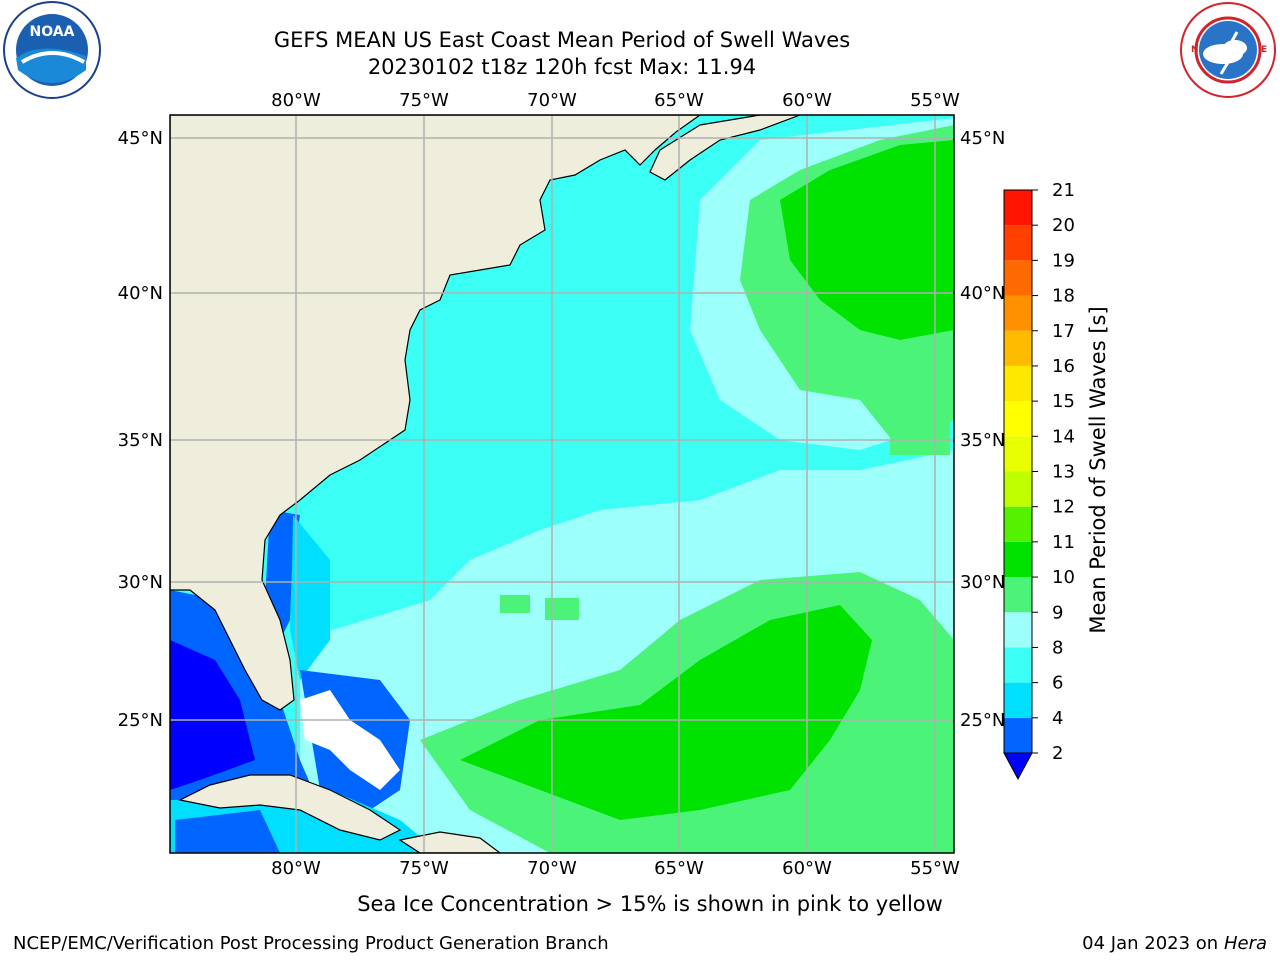  I want to click on colorbar-tick-label: 20, so click(1063, 225).